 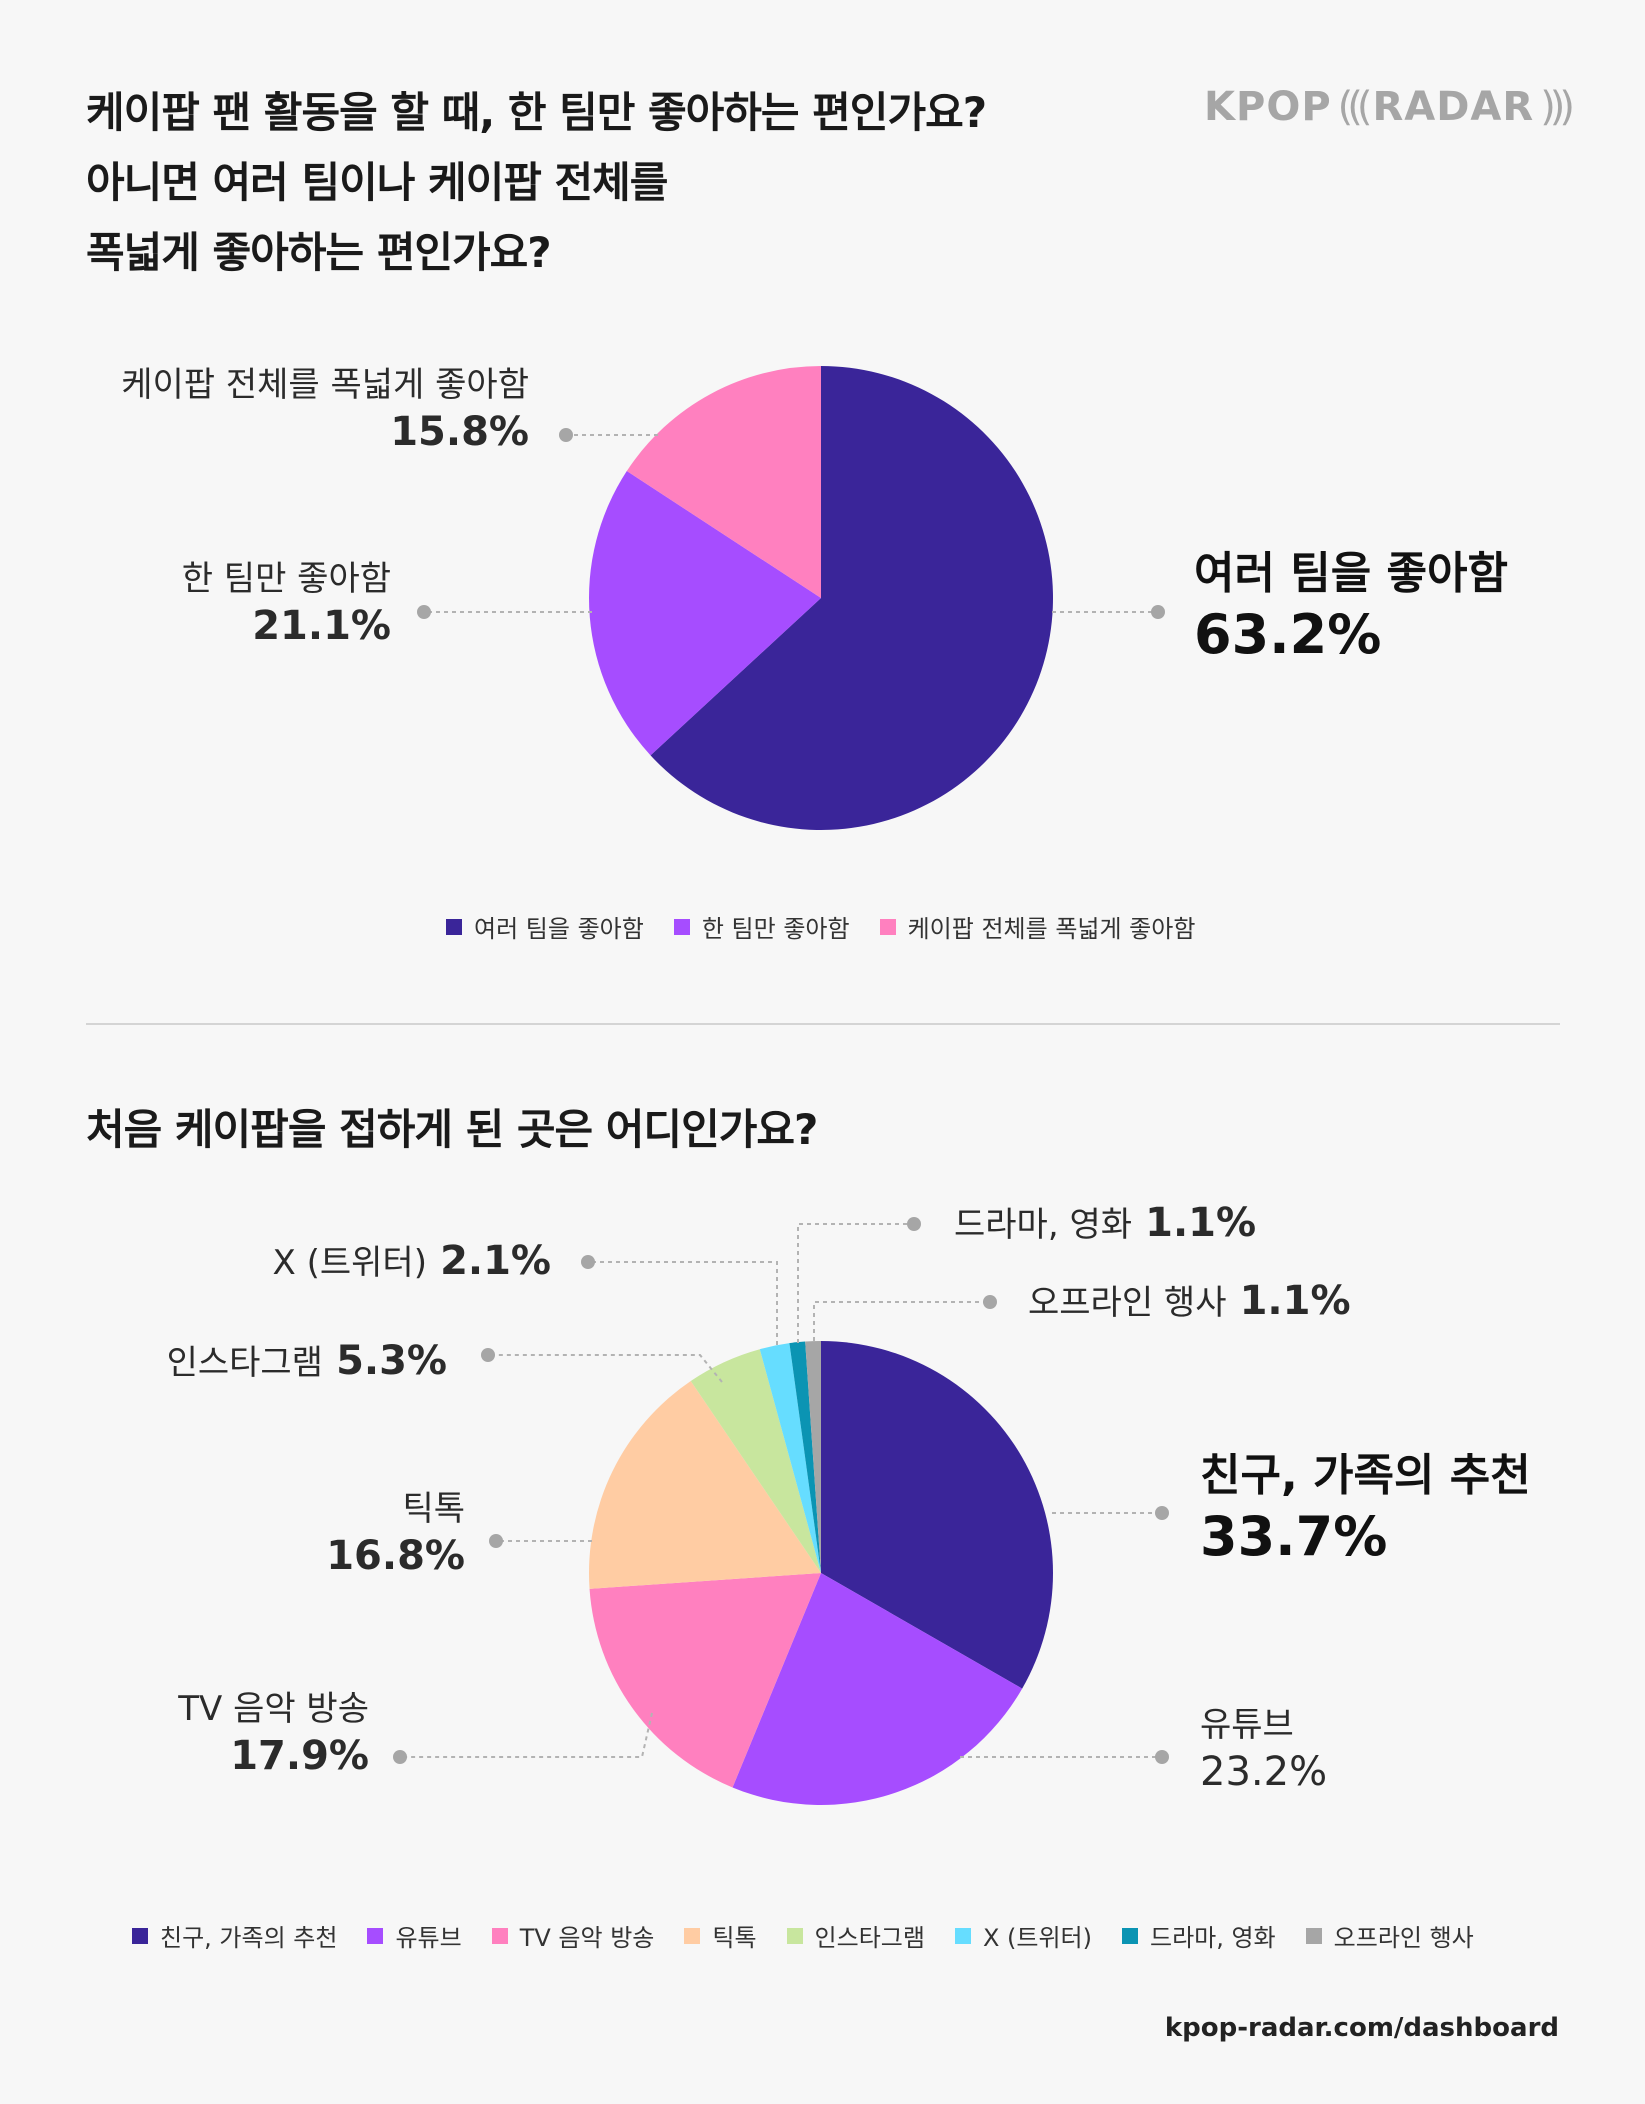 I want to click on chart2-legend-label: 틱톡, so click(x=734, y=1938).